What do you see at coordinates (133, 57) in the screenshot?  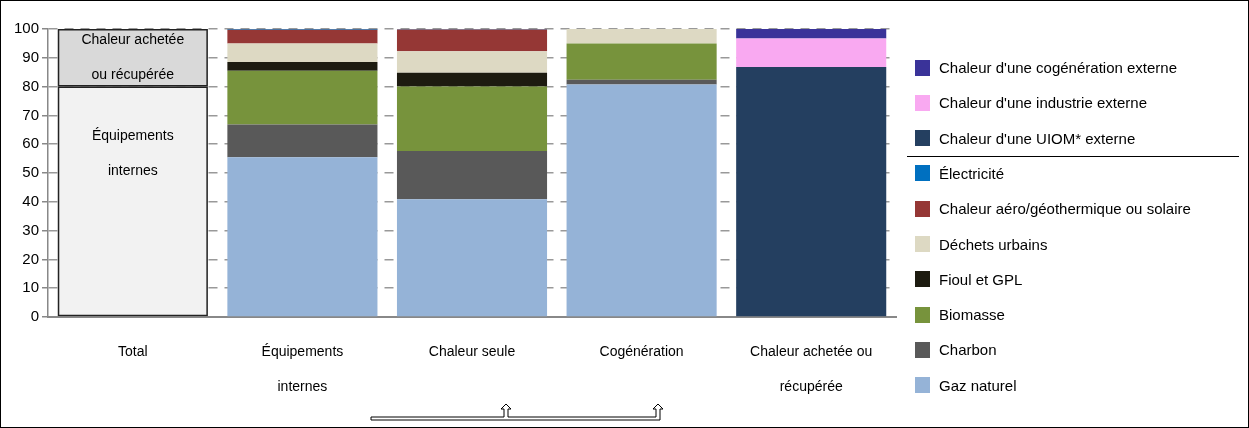 I see `text: Chaleur achetée ou récupérée` at bounding box center [133, 57].